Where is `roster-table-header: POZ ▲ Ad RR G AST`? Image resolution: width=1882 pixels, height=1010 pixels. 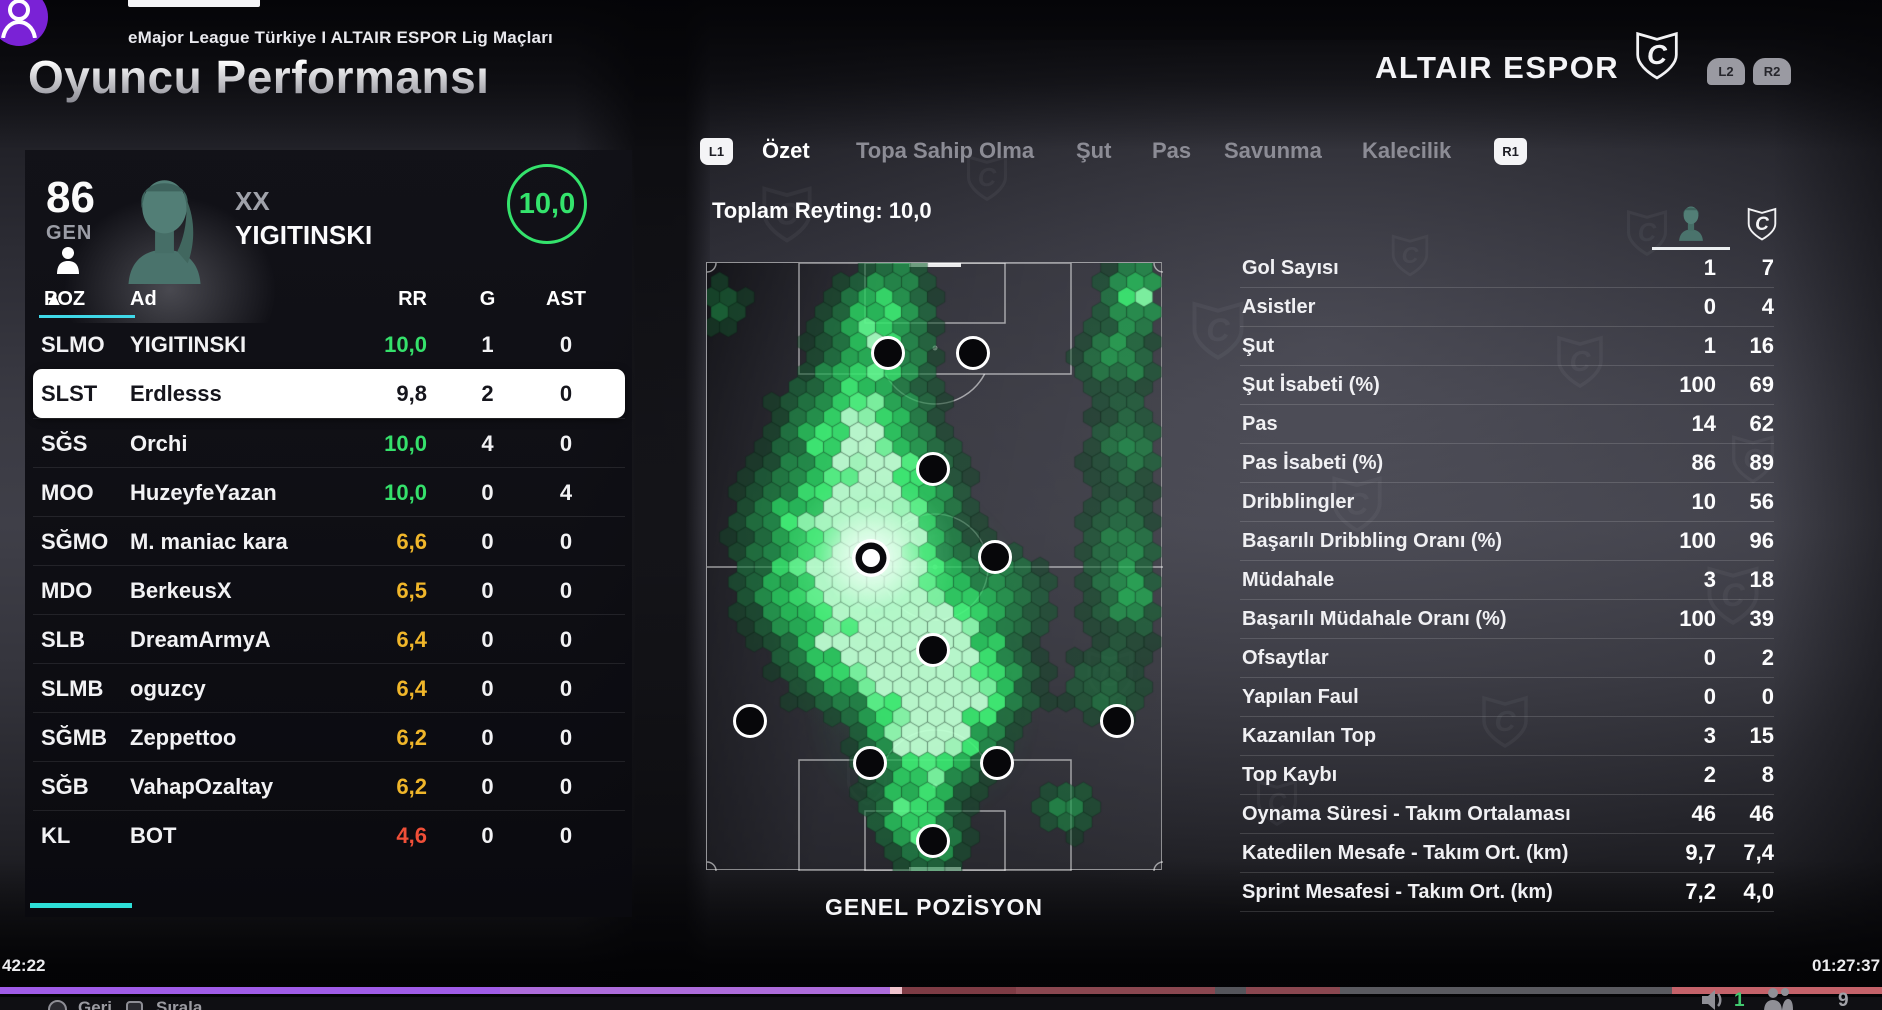
roster-table-header: POZ ▲ Ad RR G AST is located at coordinates (328, 299).